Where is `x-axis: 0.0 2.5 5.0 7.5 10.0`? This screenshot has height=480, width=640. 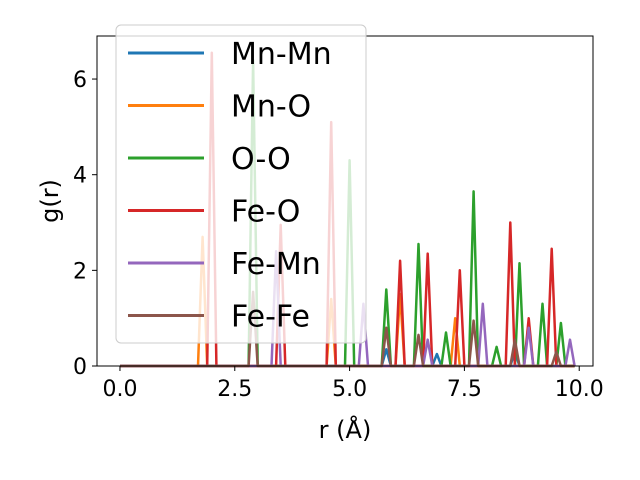
x-axis: 0.0 2.5 5.0 7.5 10.0 is located at coordinates (353, 384).